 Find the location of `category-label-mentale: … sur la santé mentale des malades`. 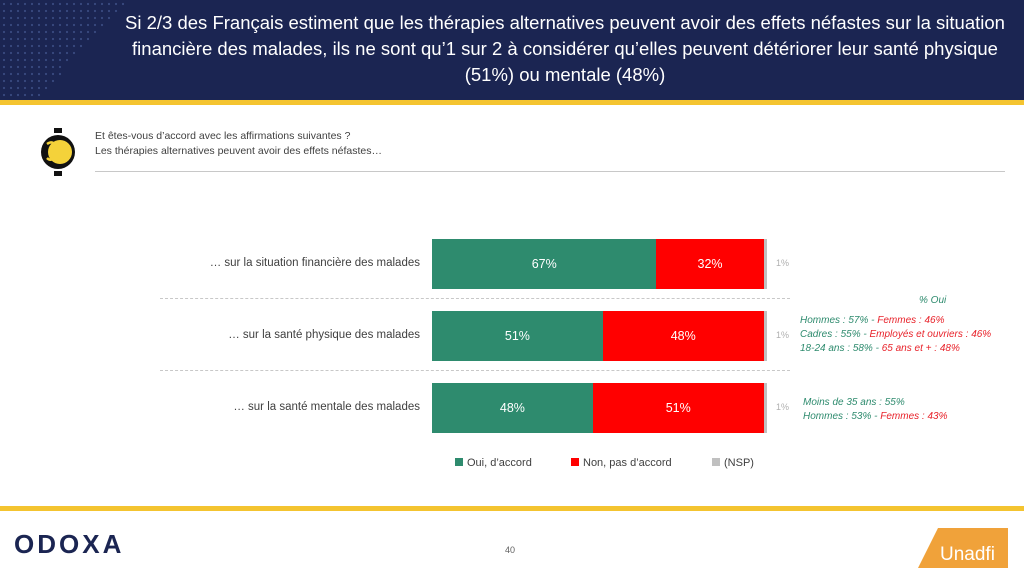

category-label-mentale: … sur la santé mentale des malades is located at coordinates (326, 407).